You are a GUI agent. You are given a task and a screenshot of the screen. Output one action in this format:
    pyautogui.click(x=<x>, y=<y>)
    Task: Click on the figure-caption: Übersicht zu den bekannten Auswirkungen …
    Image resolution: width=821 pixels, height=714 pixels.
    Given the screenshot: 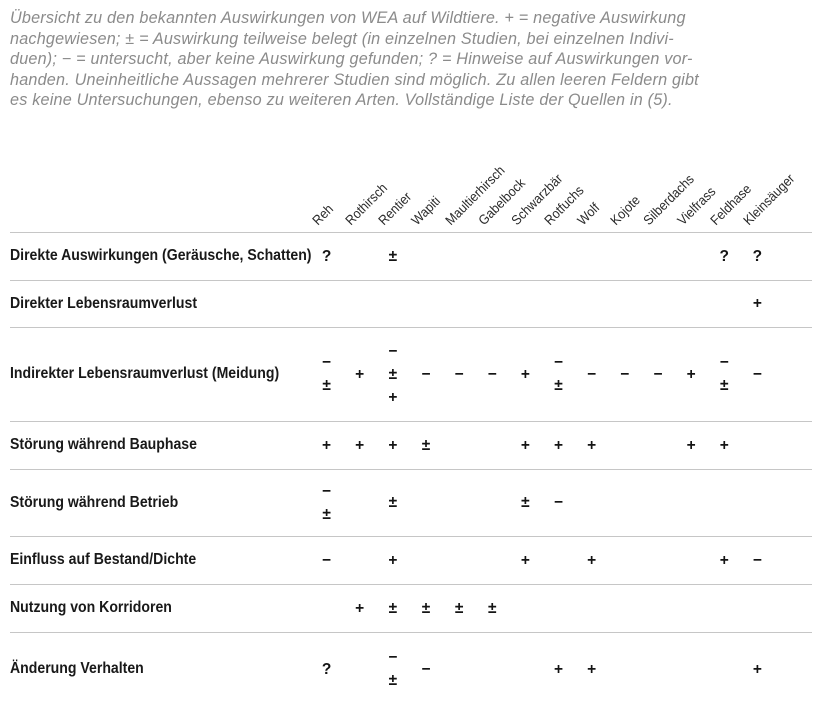 What is the action you would take?
    pyautogui.click(x=415, y=59)
    